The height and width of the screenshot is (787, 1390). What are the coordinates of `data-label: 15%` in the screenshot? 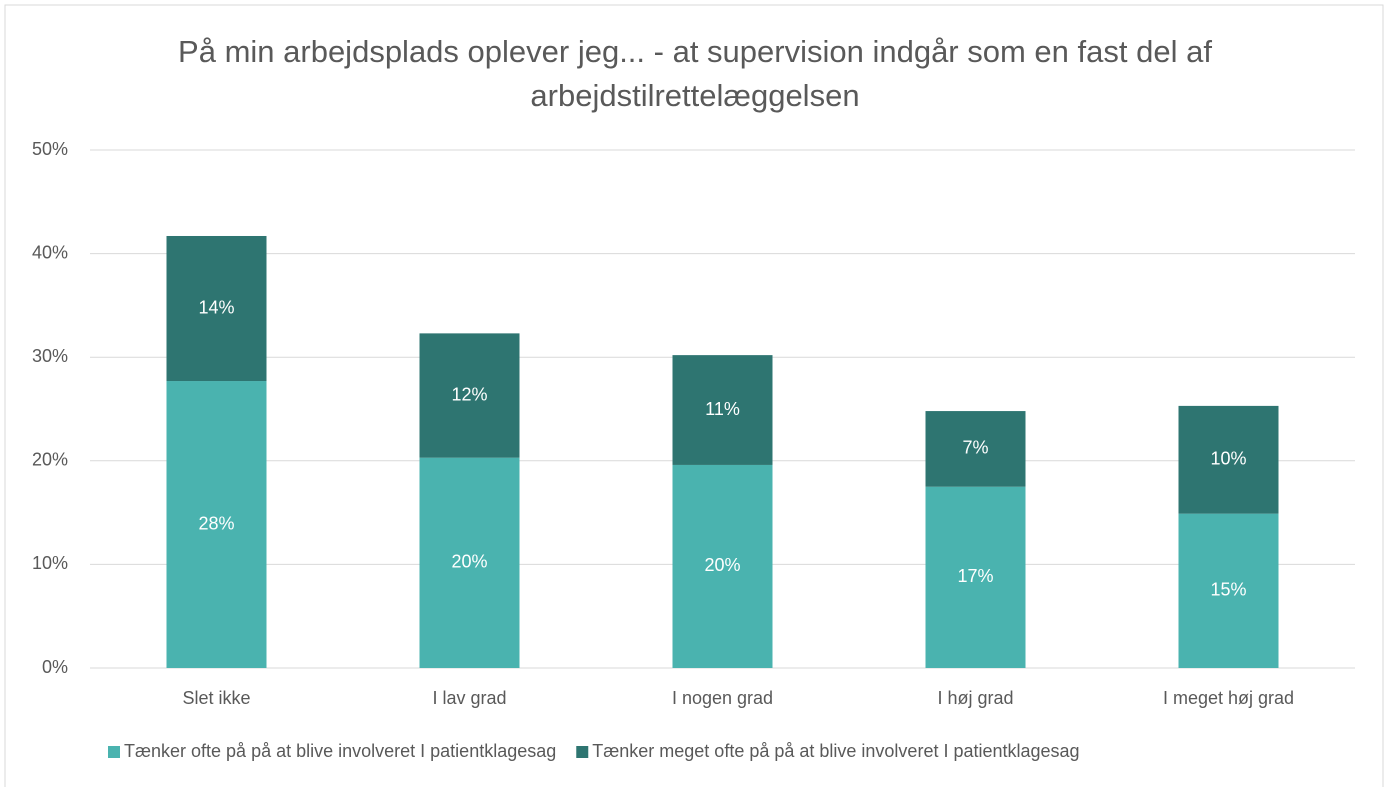 It's located at (1228, 590).